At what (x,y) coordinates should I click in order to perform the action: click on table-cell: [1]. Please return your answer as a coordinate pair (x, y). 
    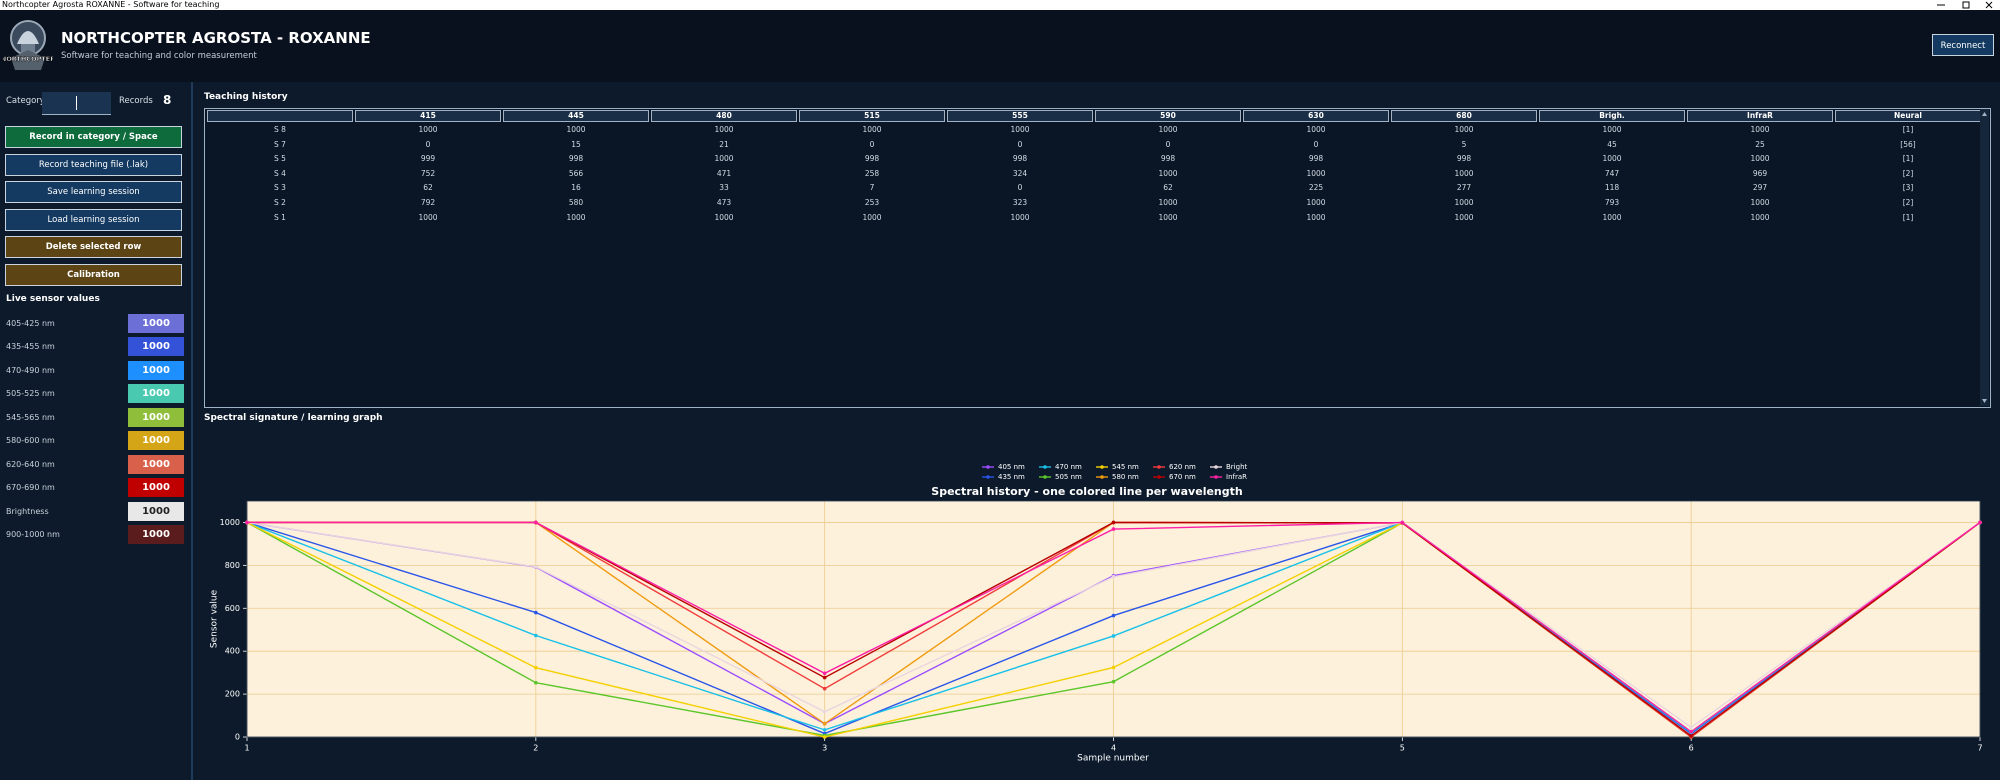
    Looking at the image, I should click on (1908, 159).